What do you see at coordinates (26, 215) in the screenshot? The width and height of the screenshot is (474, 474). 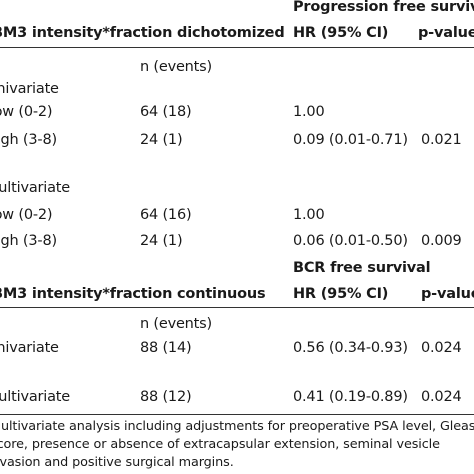 I see `section1-multi-row-label: Low (0-2)` at bounding box center [26, 215].